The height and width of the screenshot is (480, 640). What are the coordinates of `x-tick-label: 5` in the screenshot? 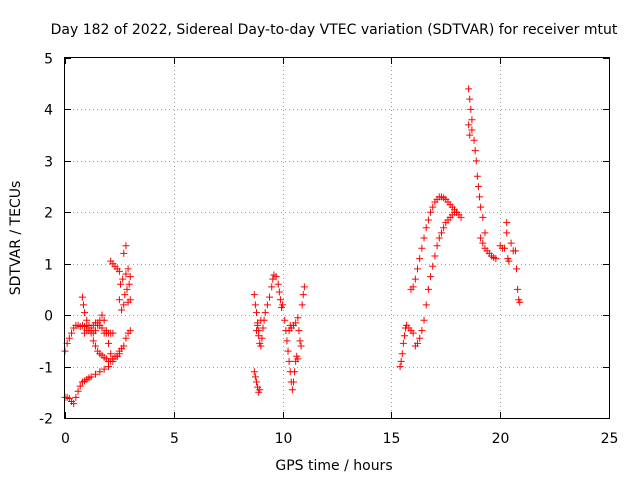 It's located at (174, 439).